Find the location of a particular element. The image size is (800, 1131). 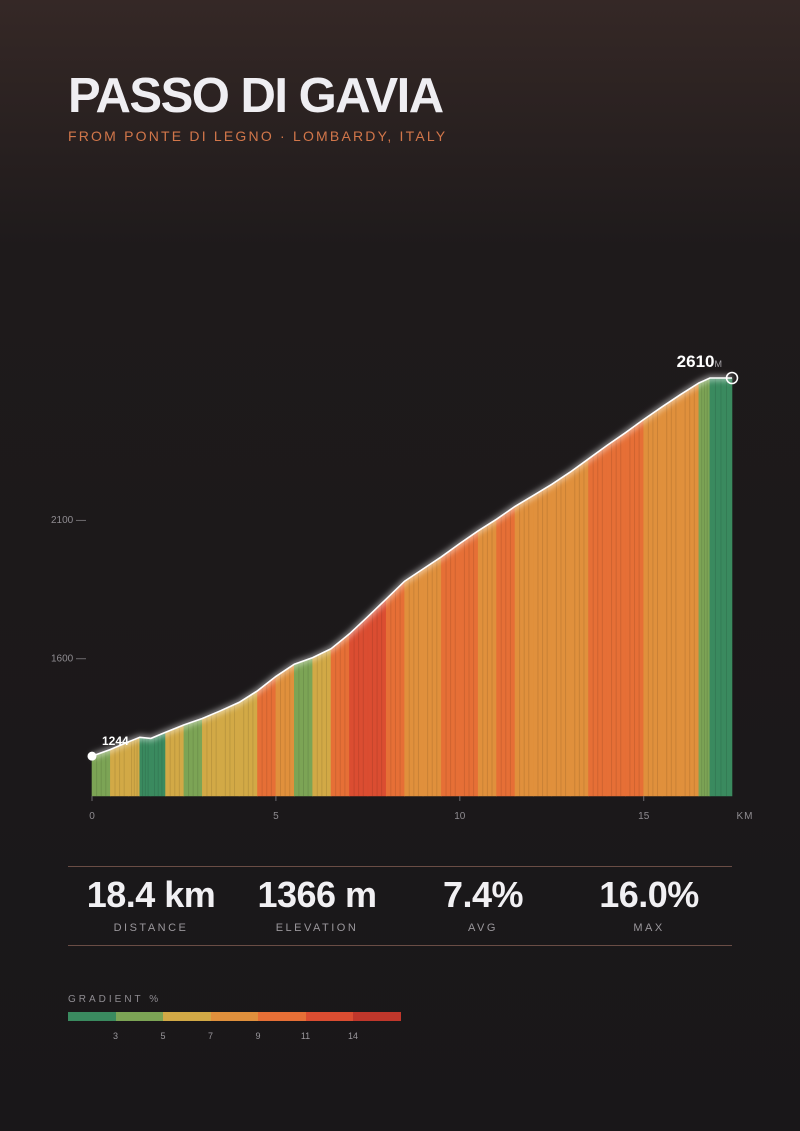

stat-avg-label: AVG is located at coordinates (483, 928).